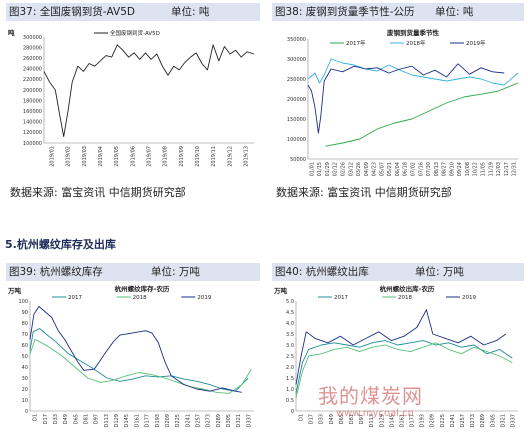  Describe the element at coordinates (56, 419) in the screenshot. I see `x-tick-label: D33` at that location.